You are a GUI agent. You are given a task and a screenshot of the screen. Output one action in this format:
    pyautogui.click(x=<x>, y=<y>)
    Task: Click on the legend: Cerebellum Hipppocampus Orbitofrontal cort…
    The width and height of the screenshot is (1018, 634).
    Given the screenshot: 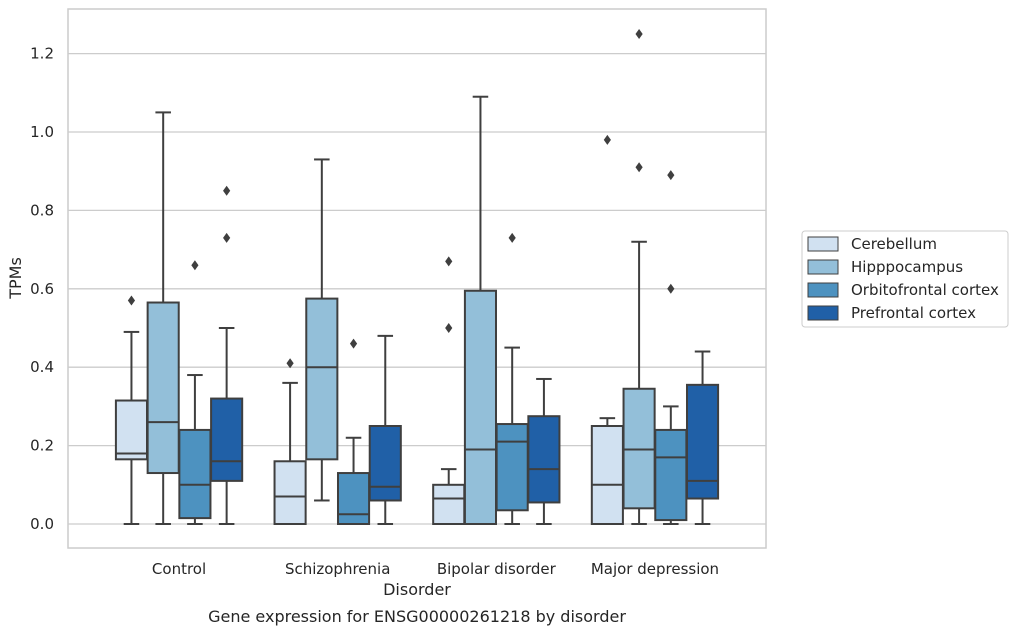 What is the action you would take?
    pyautogui.click(x=905, y=279)
    